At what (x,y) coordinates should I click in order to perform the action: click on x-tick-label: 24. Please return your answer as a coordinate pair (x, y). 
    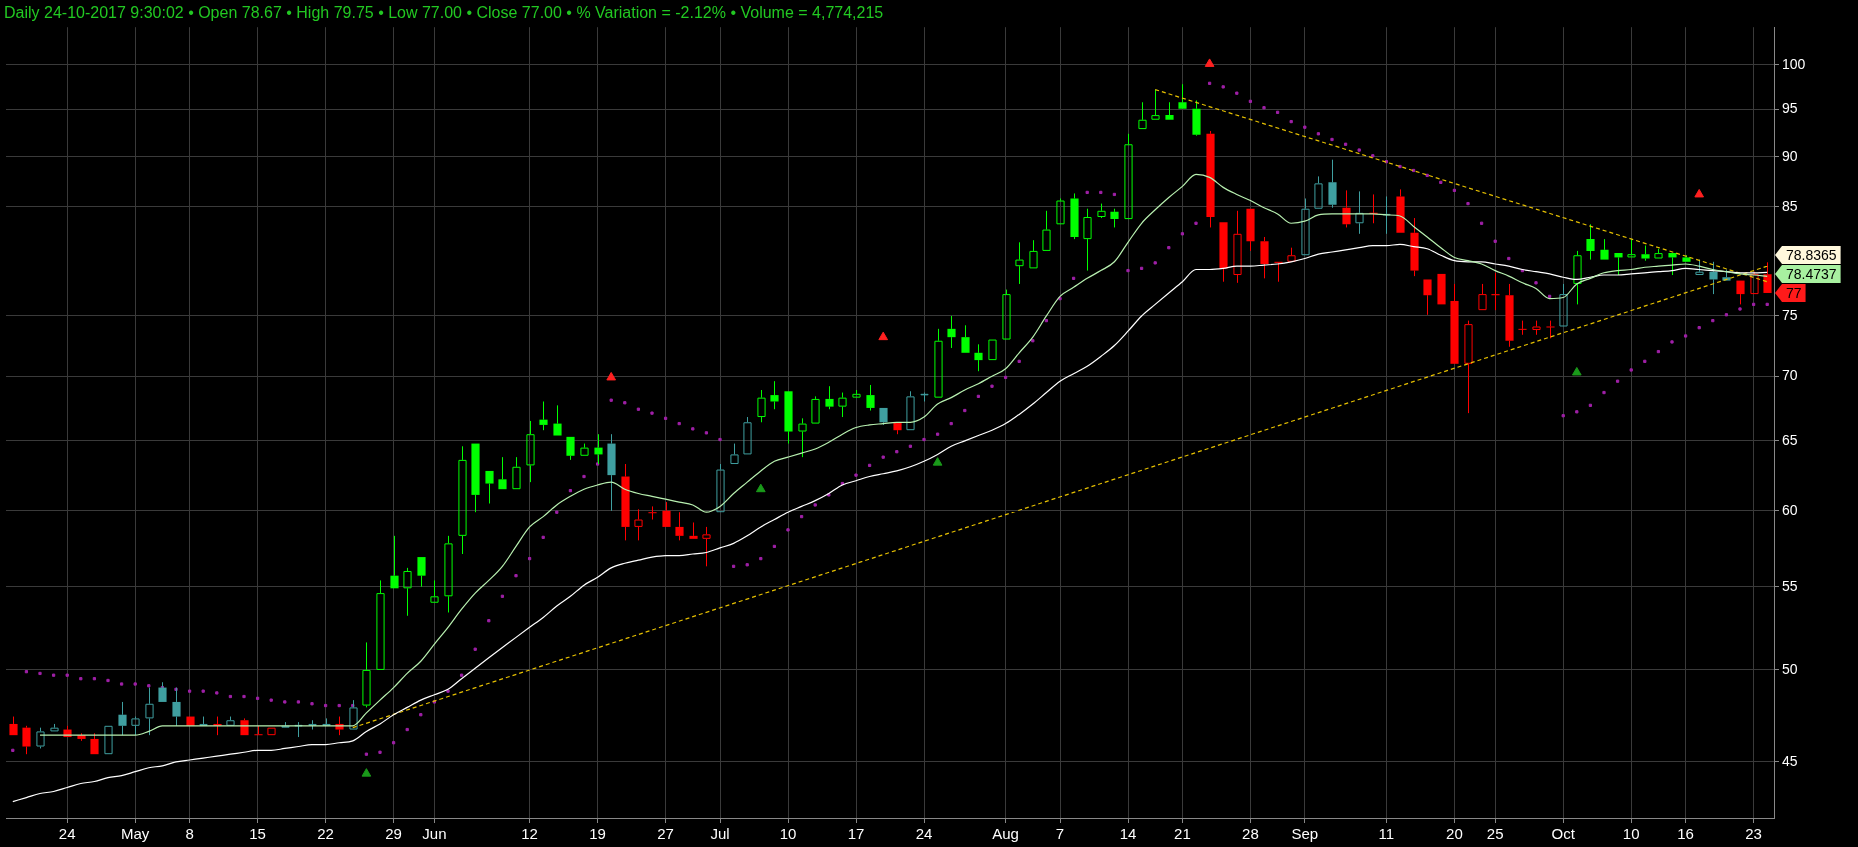
    Looking at the image, I should click on (924, 834).